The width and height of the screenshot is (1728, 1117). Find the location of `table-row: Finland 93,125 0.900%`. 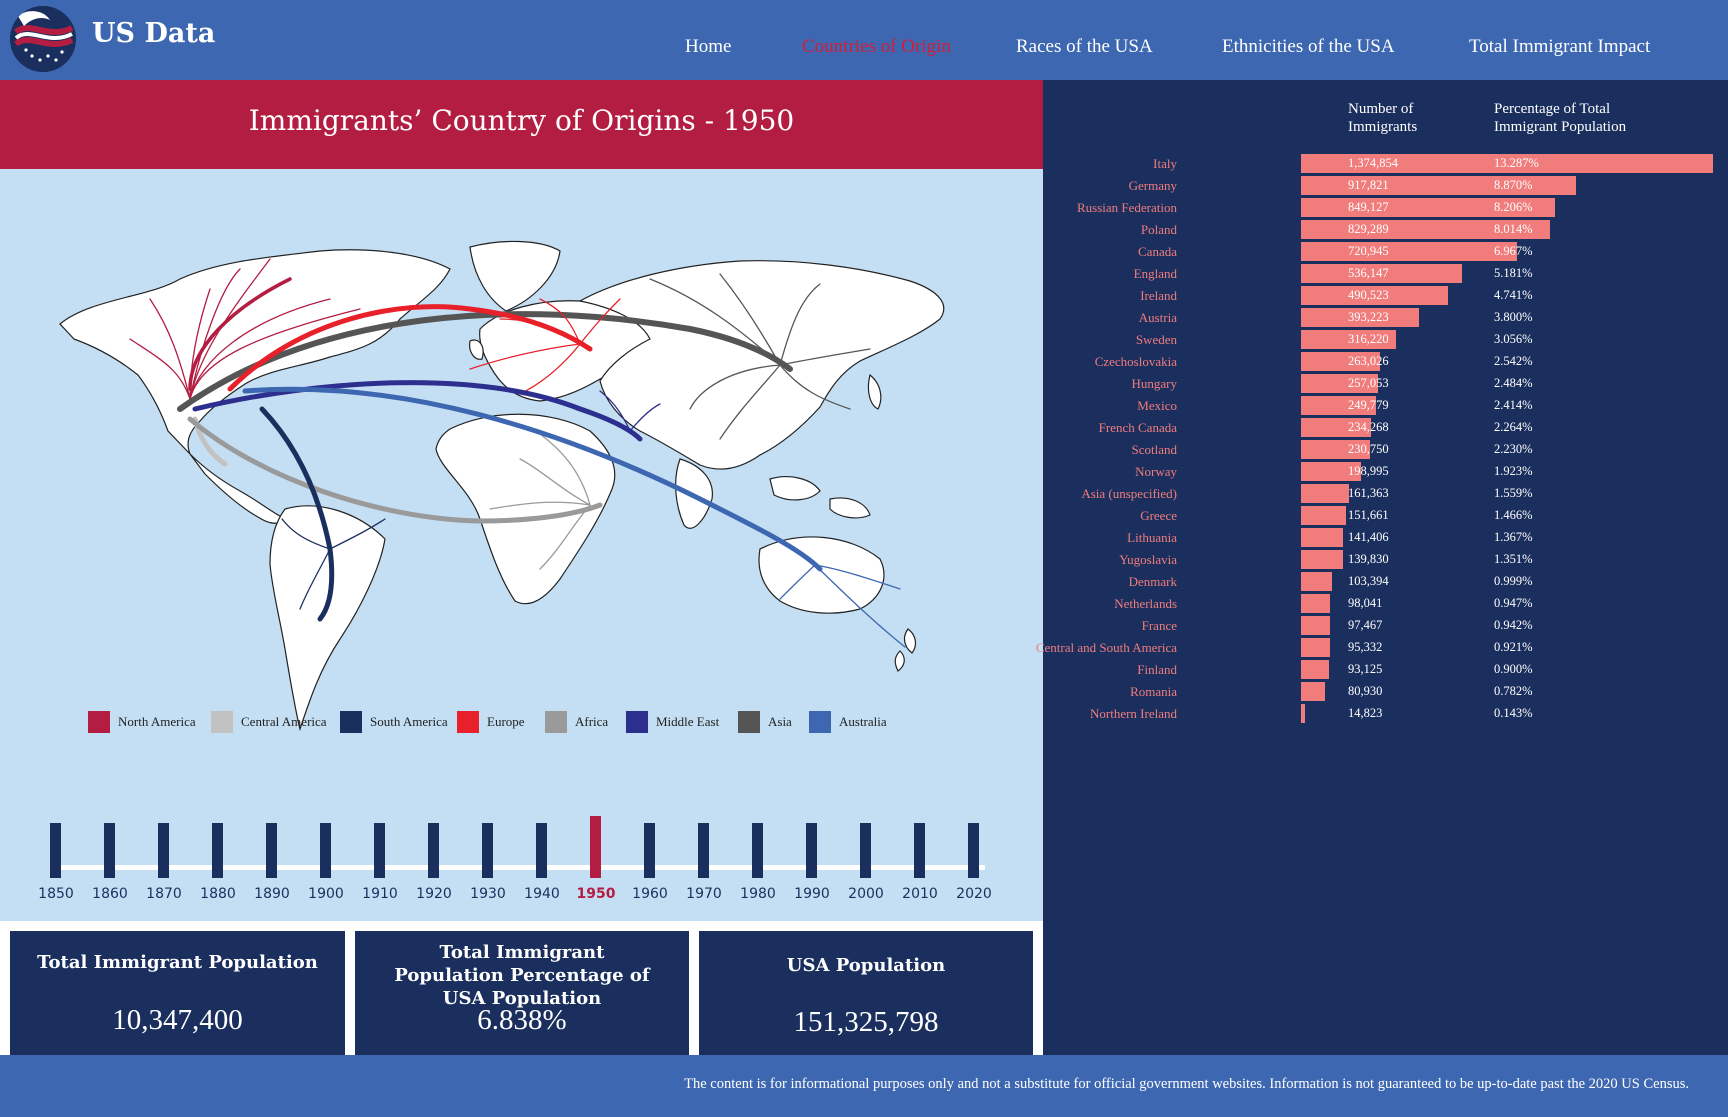

table-row: Finland 93,125 0.900% is located at coordinates (1385, 670).